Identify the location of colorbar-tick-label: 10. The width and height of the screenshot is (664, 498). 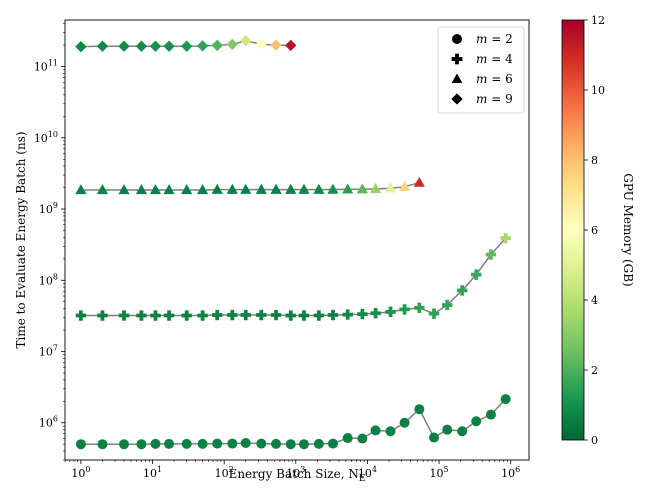
(598, 90).